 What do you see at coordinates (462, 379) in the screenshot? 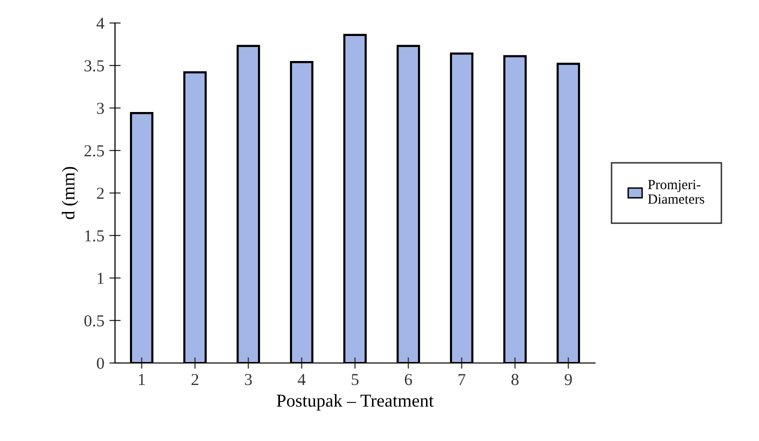
I see `x-tick-label: 7` at bounding box center [462, 379].